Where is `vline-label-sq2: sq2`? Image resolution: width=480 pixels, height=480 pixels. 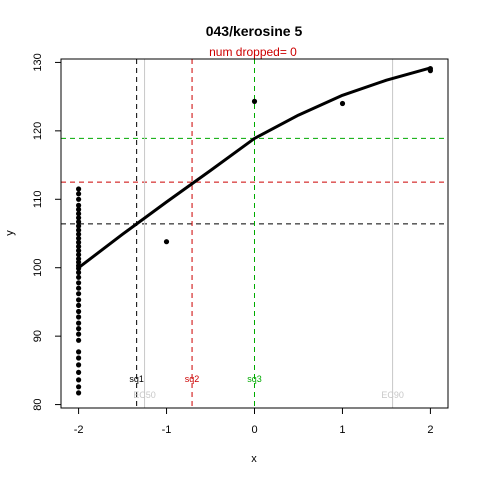
vline-label-sq2: sq2 is located at coordinates (192, 379).